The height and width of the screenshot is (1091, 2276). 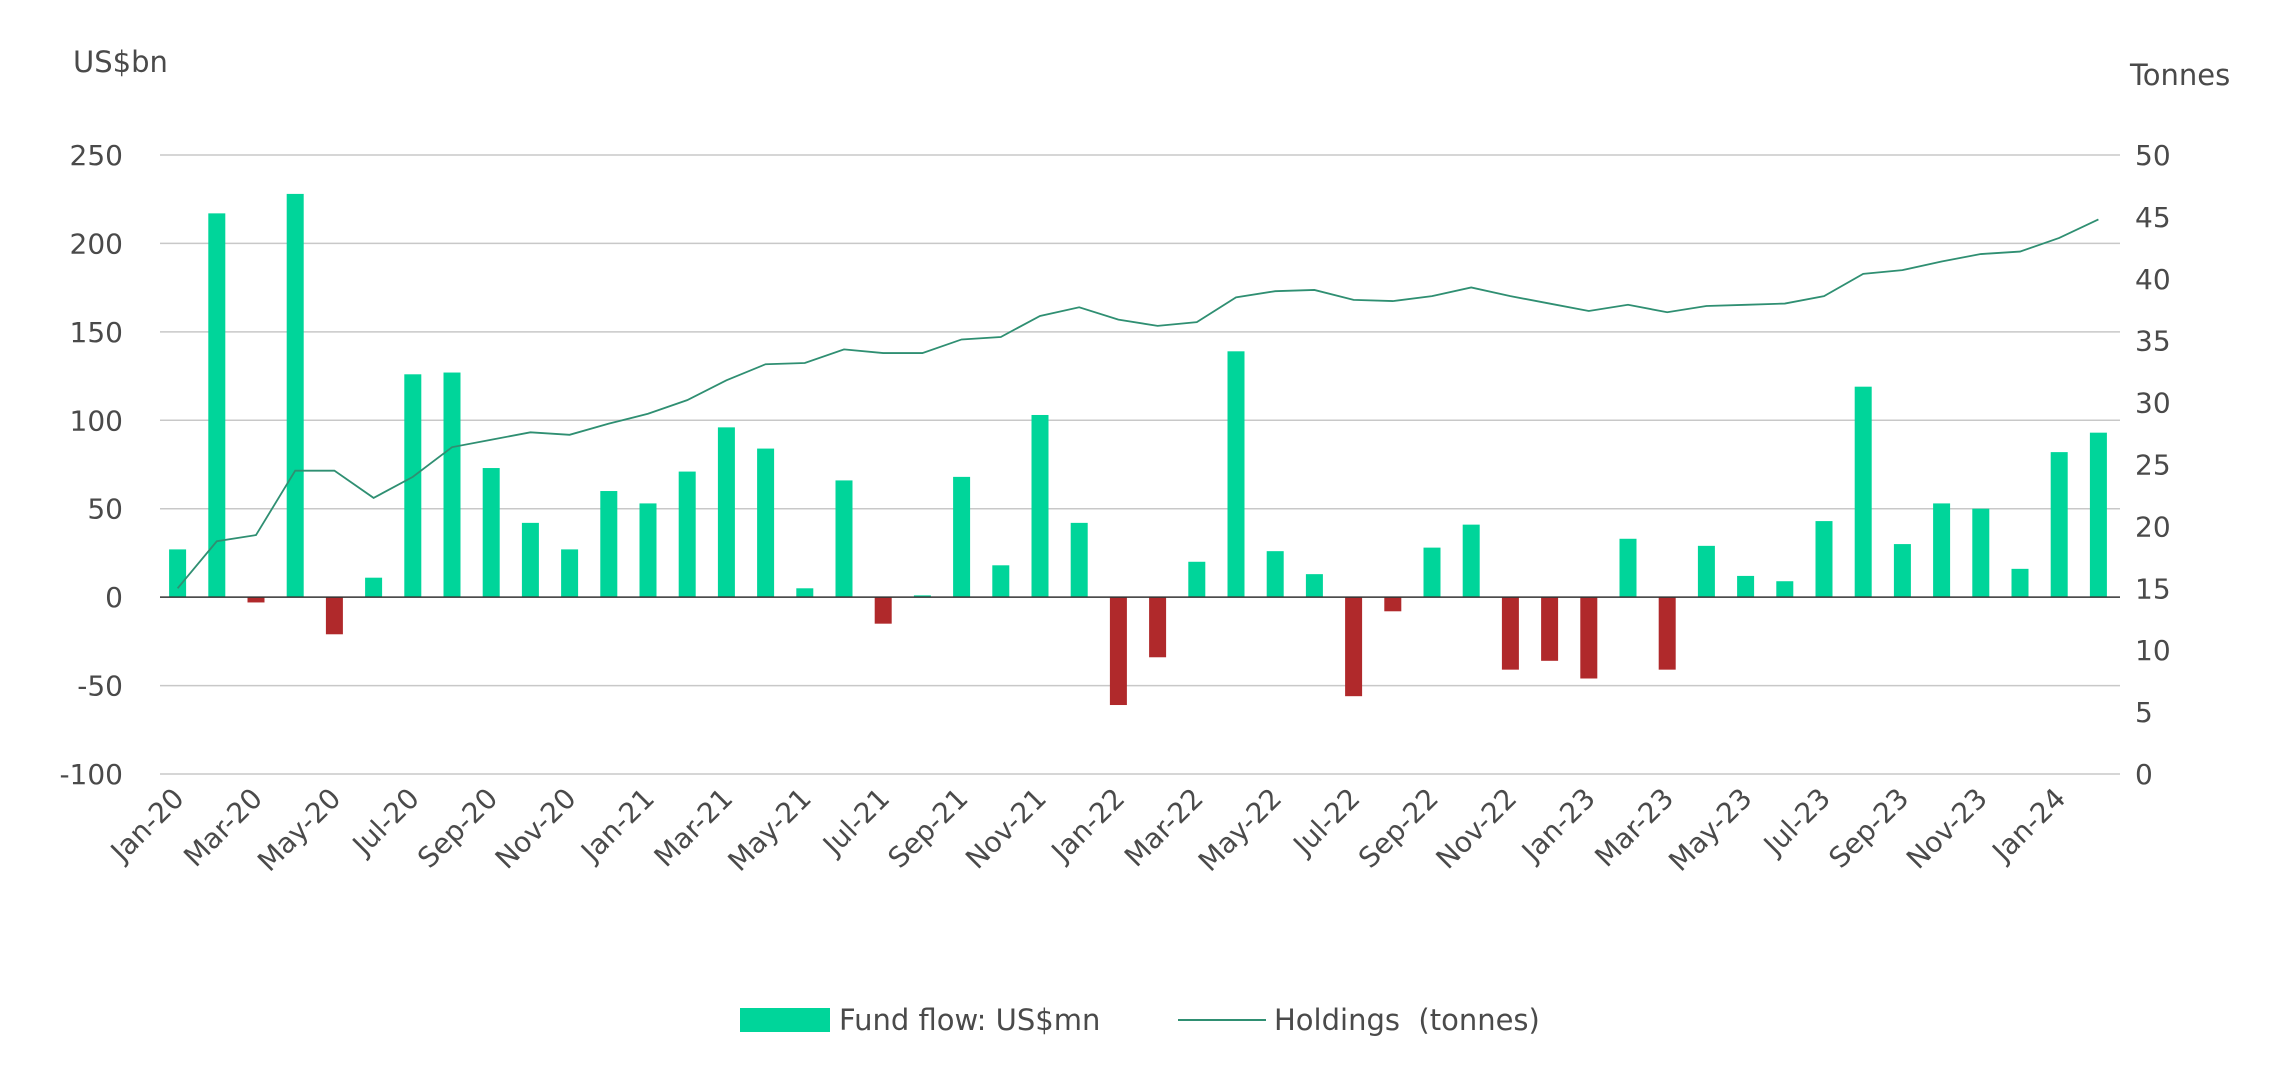 I want to click on legend-swatch-fund-flow, so click(x=785, y=1020).